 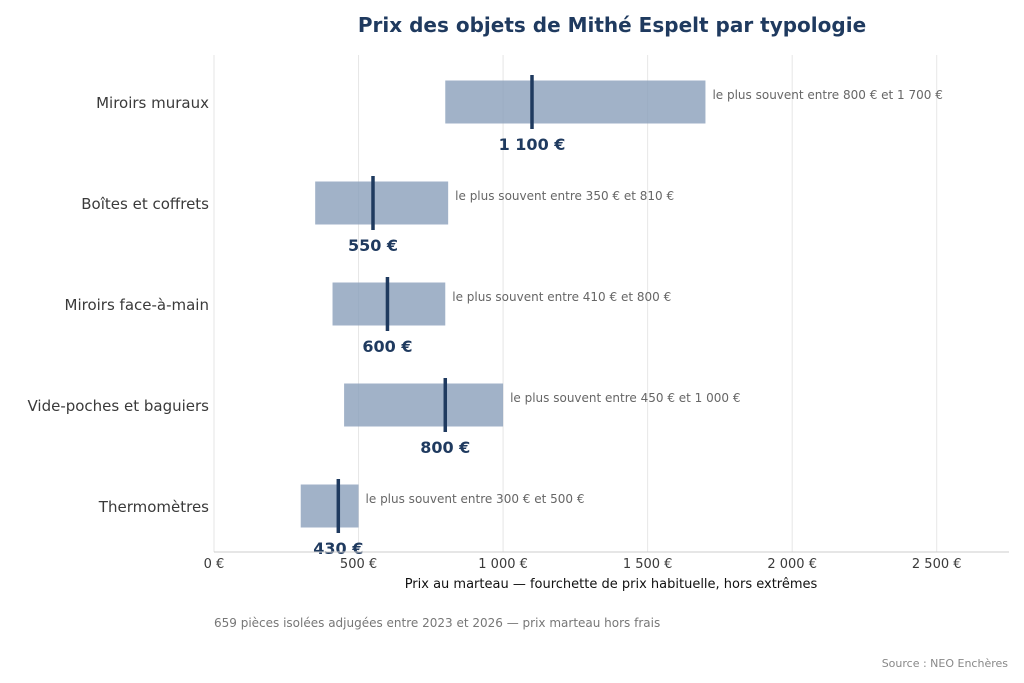 What do you see at coordinates (475, 499) in the screenshot?
I see `range-annotation: le plus souvent entre 300 € et 500 €` at bounding box center [475, 499].